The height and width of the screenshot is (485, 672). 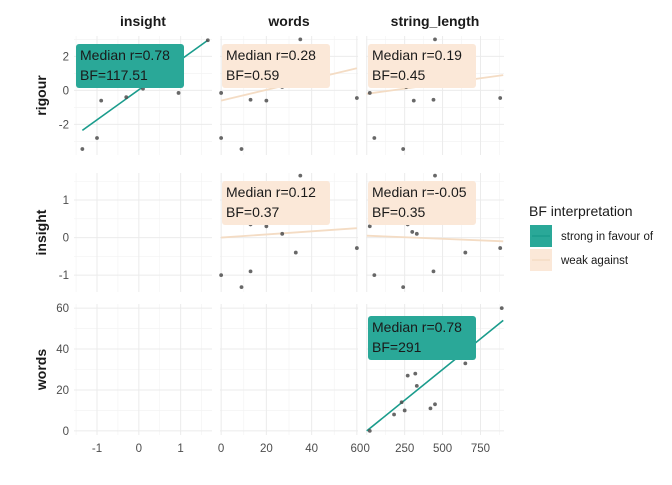 I want to click on panel-words-insight, so click(x=143, y=369).